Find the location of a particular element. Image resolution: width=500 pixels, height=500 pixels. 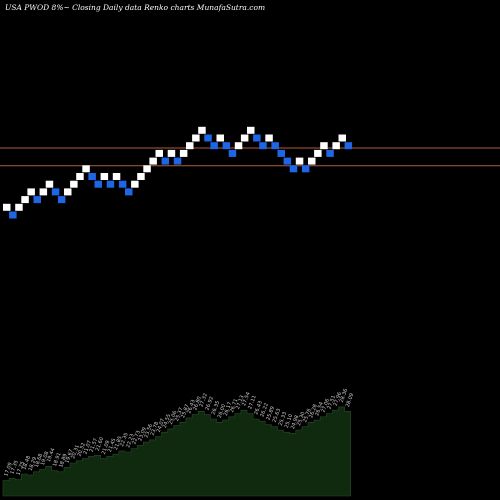

volume-label: 18.68 is located at coordinates (39, 461).